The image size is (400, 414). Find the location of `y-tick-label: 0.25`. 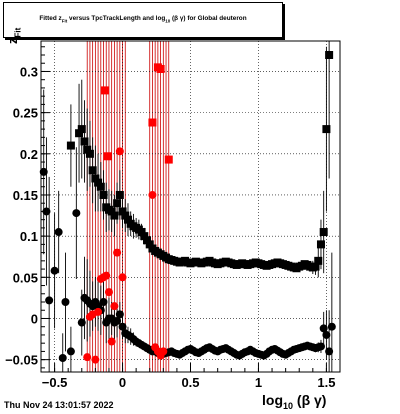

y-tick-label: 0.25 is located at coordinates (25, 113).